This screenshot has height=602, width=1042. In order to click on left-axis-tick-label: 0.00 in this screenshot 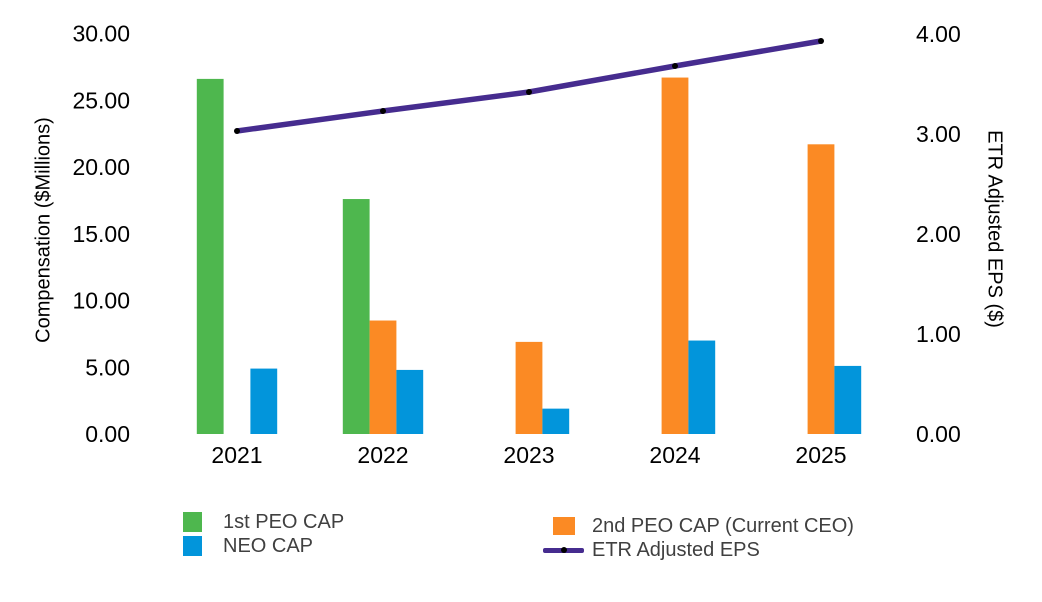, I will do `click(107, 434)`.